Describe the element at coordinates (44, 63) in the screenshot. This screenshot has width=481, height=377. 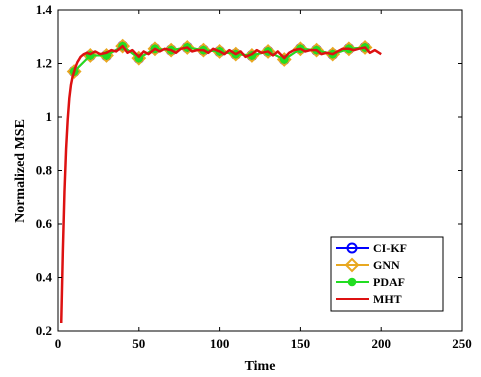
I see `y-tick-label: 1.2` at that location.